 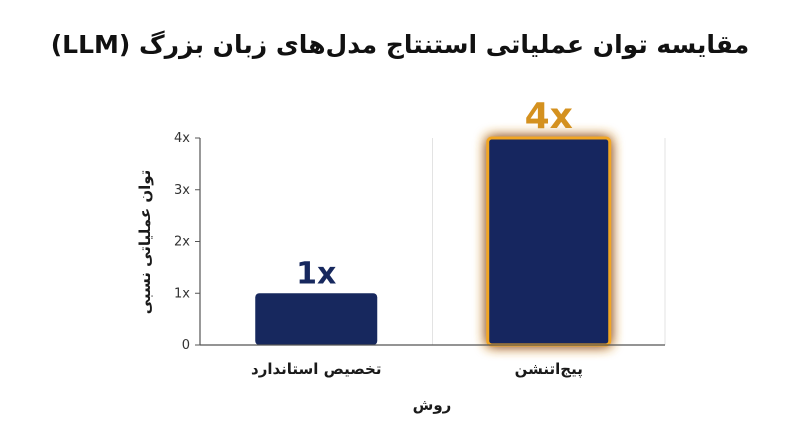 What do you see at coordinates (182, 190) in the screenshot?
I see `y-tick-label: 3x` at bounding box center [182, 190].